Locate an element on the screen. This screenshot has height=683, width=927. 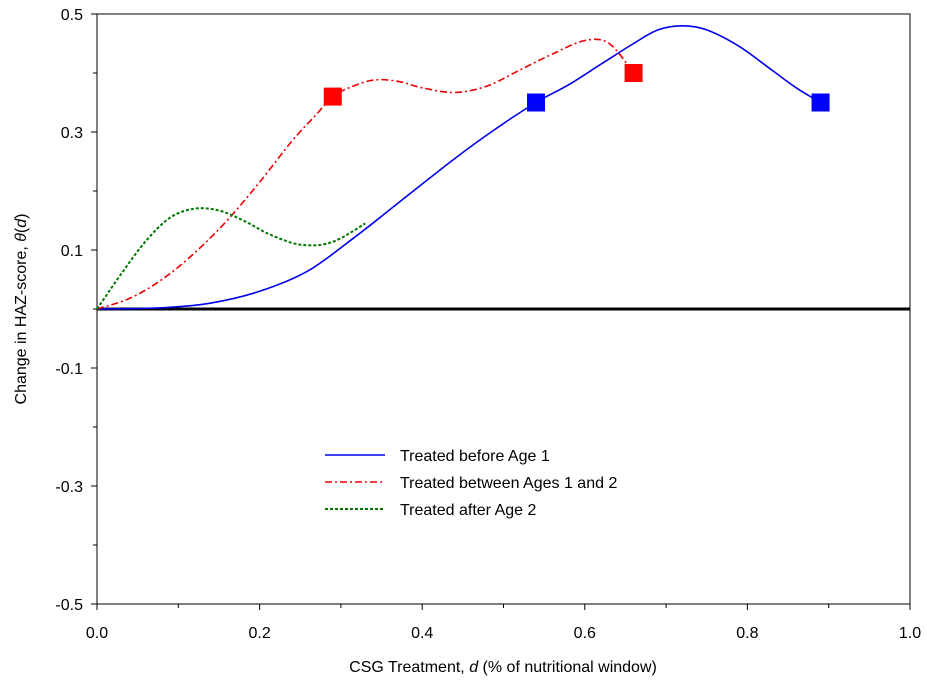
y-tick-label: -0.3 is located at coordinates (69, 487).